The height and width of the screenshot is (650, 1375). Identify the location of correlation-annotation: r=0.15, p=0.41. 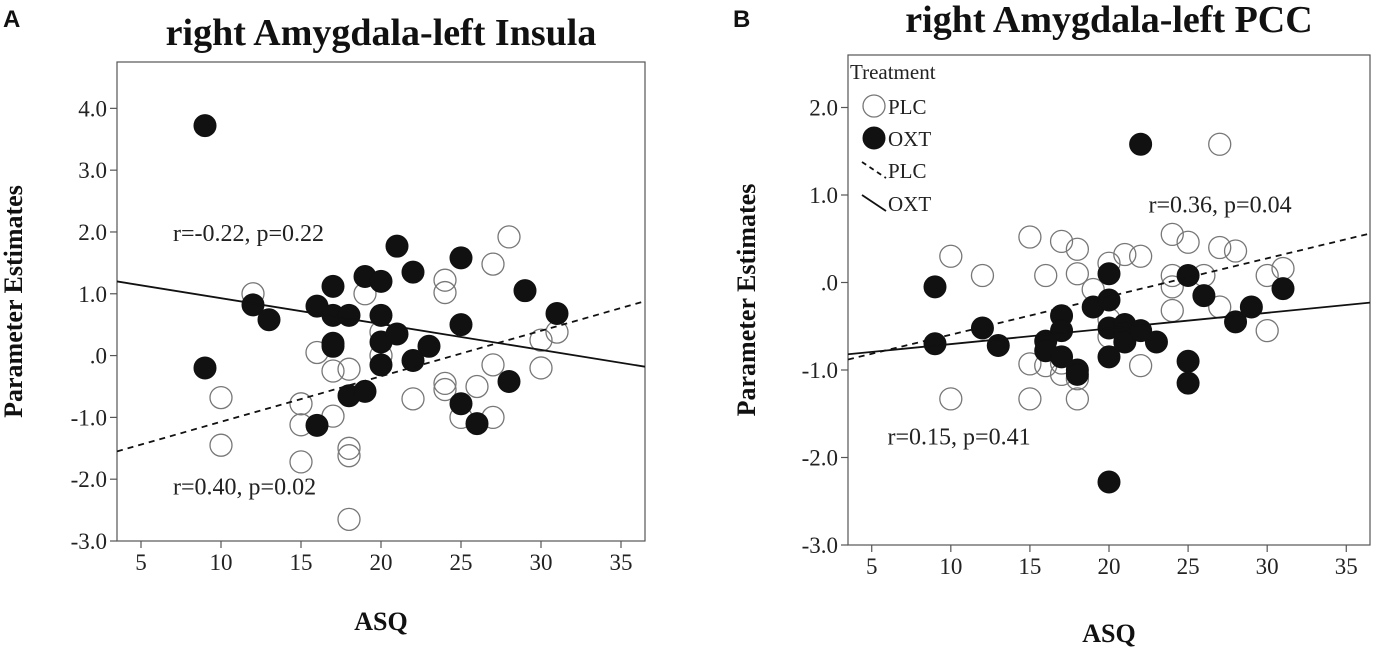
(959, 437).